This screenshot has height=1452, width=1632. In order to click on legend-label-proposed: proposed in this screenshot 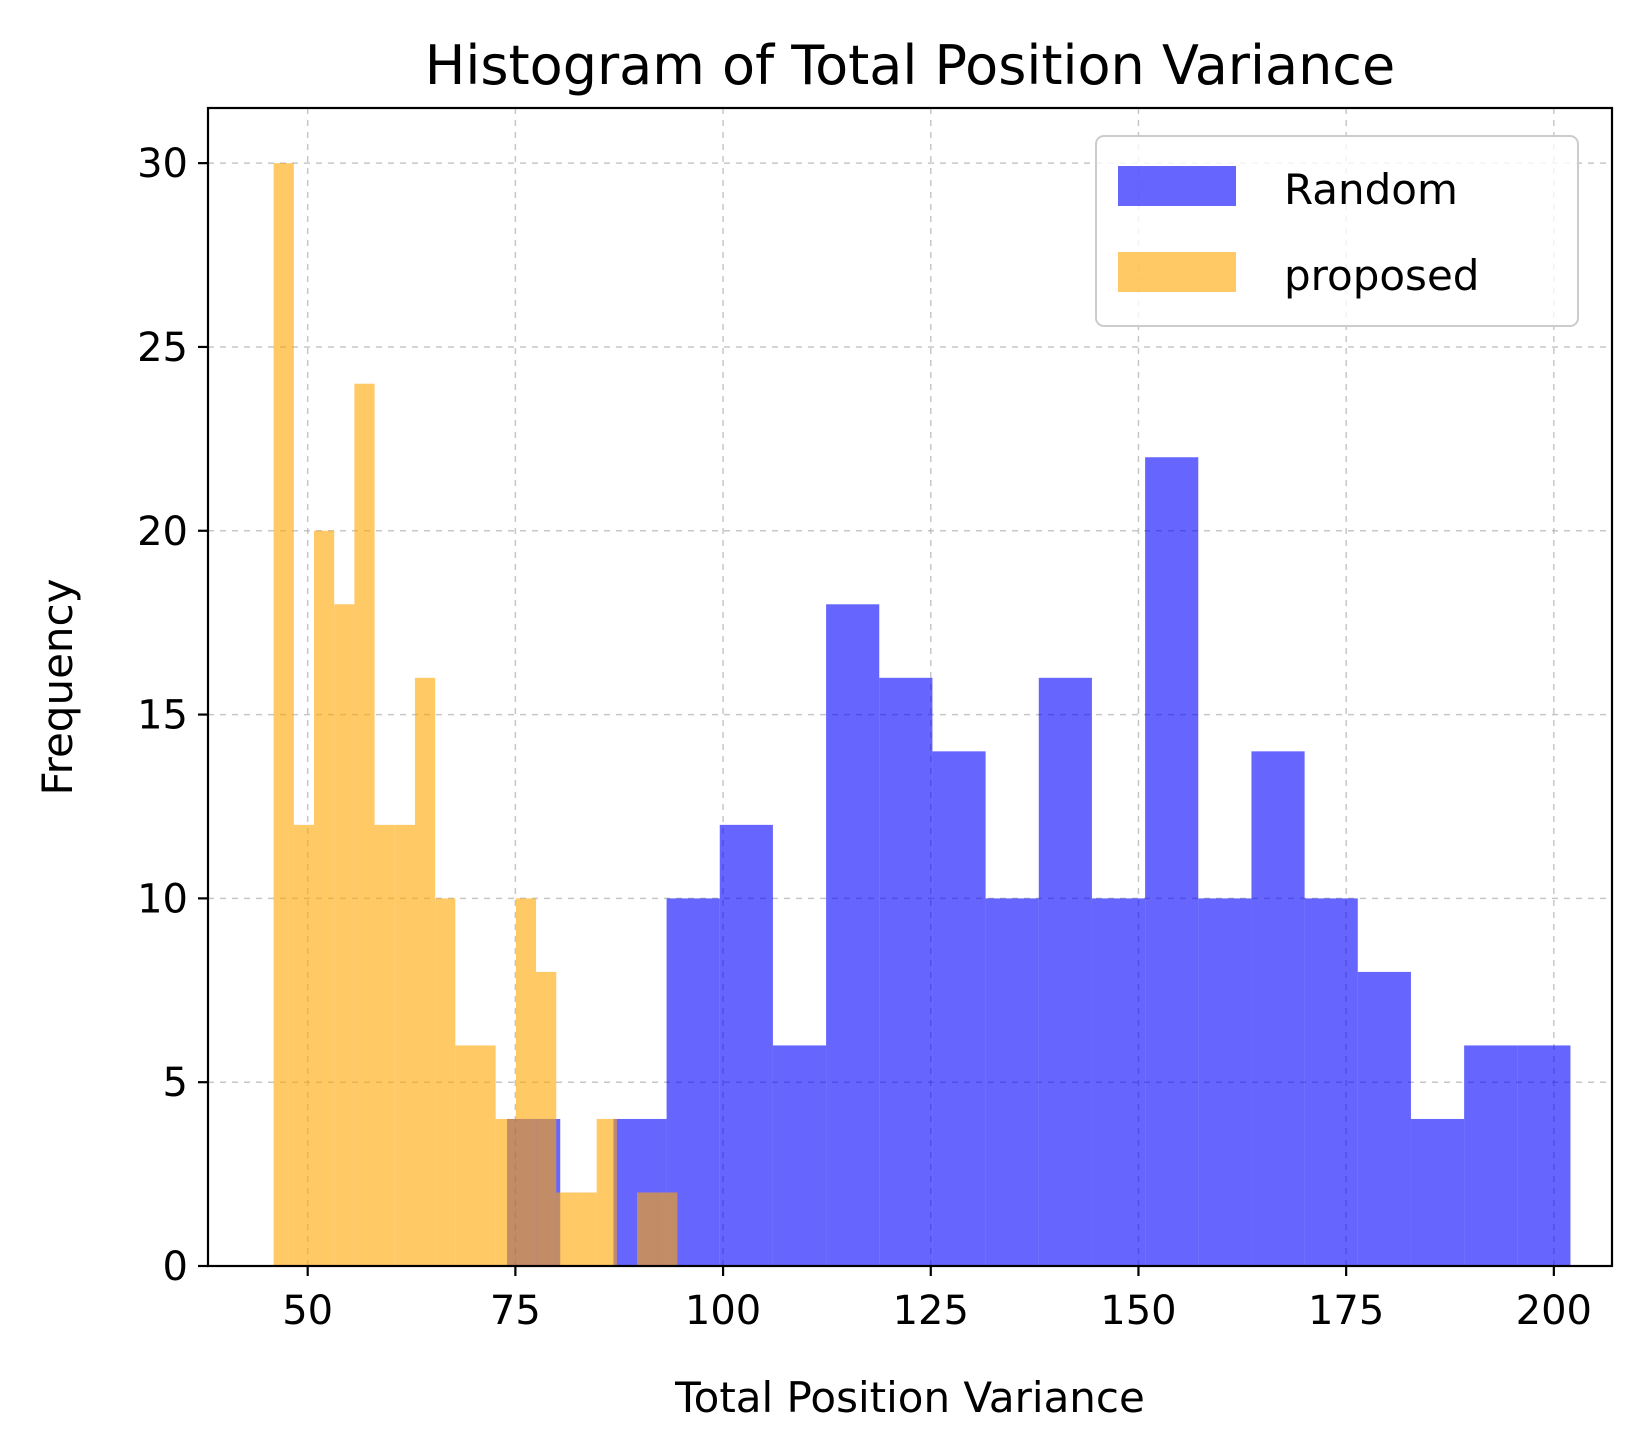, I will do `click(1381, 275)`.